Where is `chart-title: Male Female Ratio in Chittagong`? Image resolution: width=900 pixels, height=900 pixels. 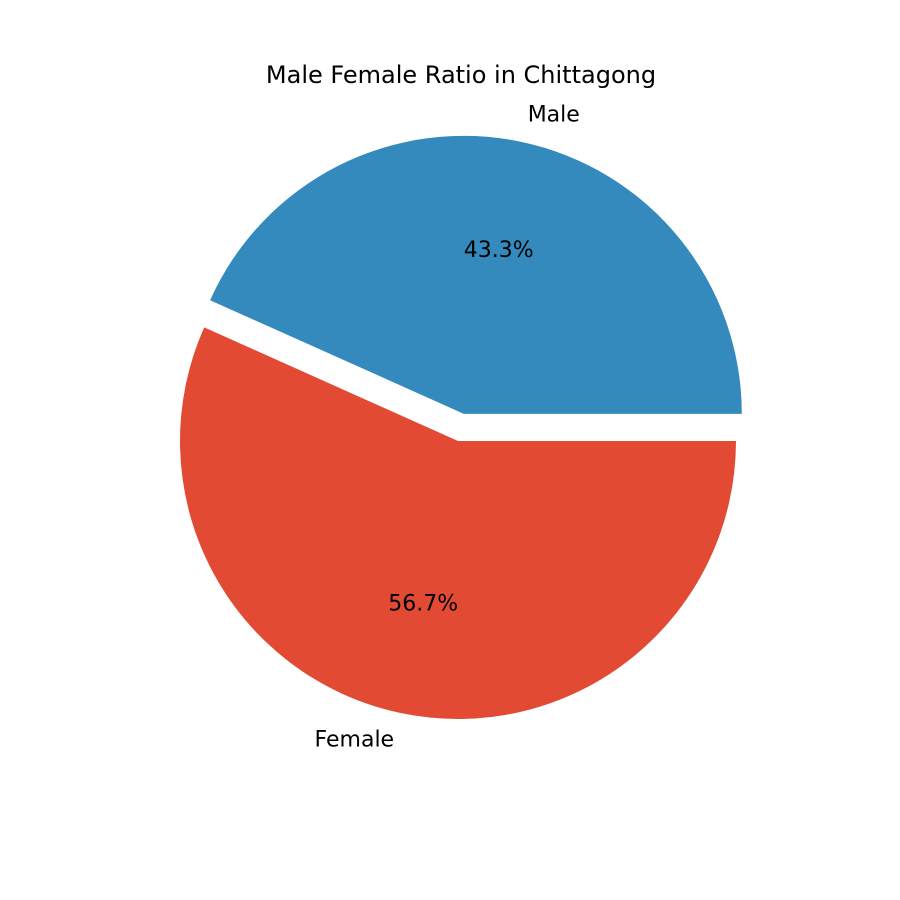 chart-title: Male Female Ratio in Chittagong is located at coordinates (461, 75).